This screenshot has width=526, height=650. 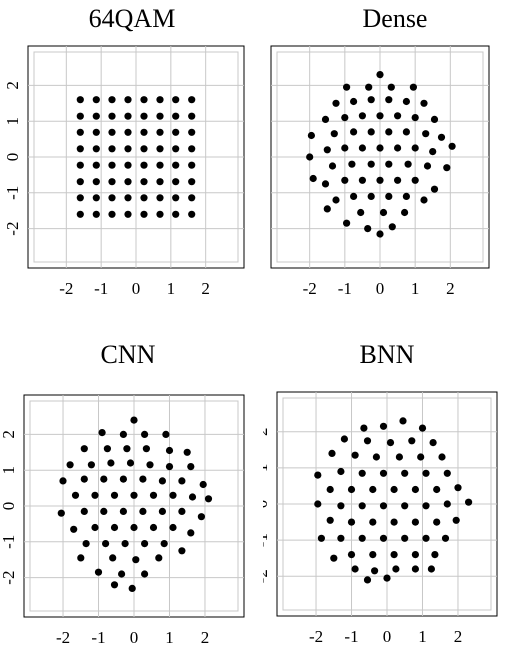 I want to click on x-tick-label: 0, so click(x=136, y=288).